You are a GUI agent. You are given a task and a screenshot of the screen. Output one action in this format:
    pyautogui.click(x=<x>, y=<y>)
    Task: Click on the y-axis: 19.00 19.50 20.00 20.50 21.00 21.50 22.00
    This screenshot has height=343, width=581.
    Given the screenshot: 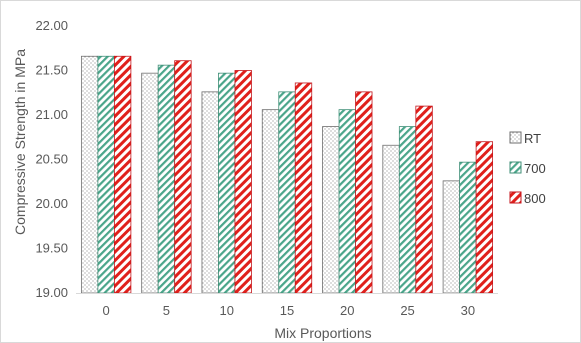 What is the action you would take?
    pyautogui.click(x=51, y=159)
    